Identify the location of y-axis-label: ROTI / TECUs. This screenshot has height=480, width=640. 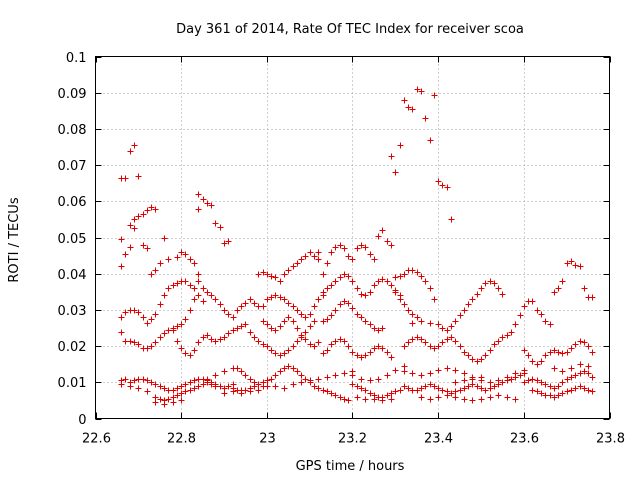
(14, 239).